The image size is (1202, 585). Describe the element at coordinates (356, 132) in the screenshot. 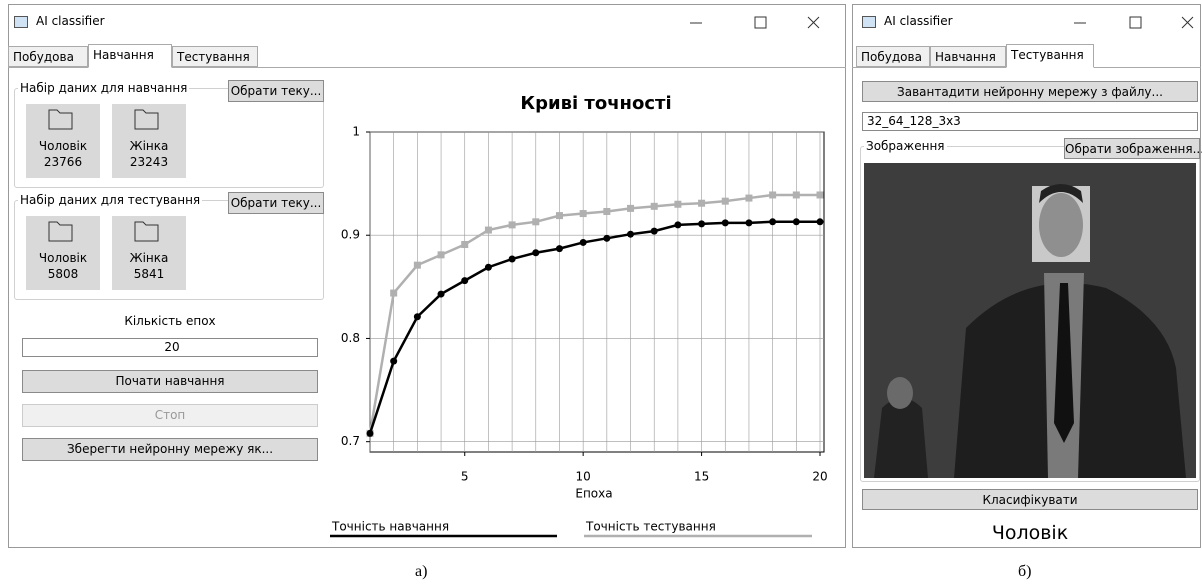

I see `y-tick-label: 1` at that location.